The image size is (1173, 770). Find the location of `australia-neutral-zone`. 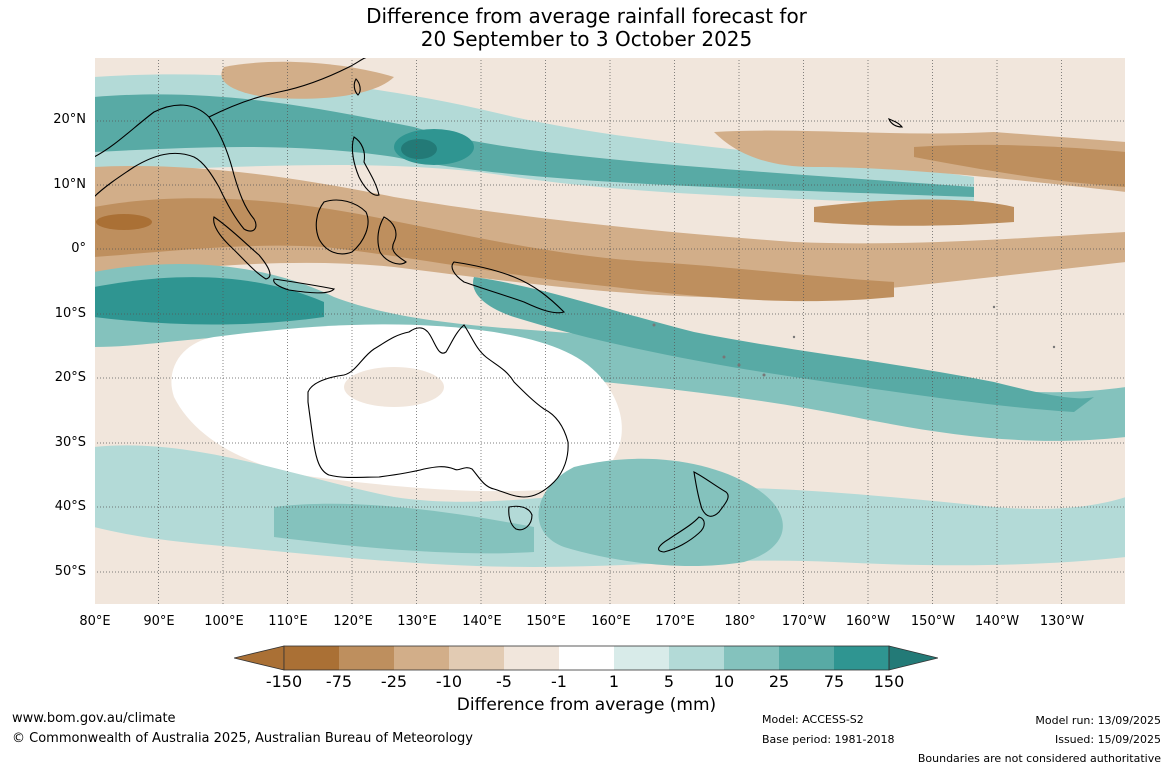

australia-neutral-zone is located at coordinates (396, 408).